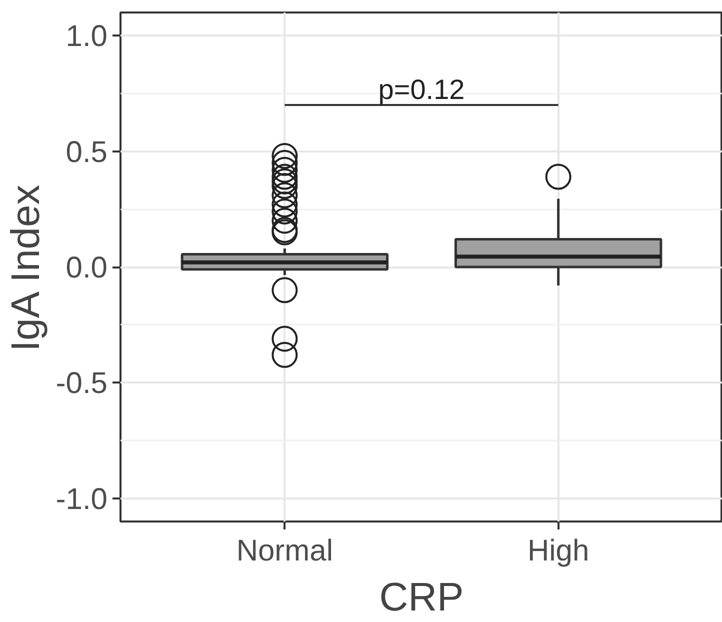 This screenshot has width=722, height=622. I want to click on y-axis-title: IgA Index, so click(26, 268).